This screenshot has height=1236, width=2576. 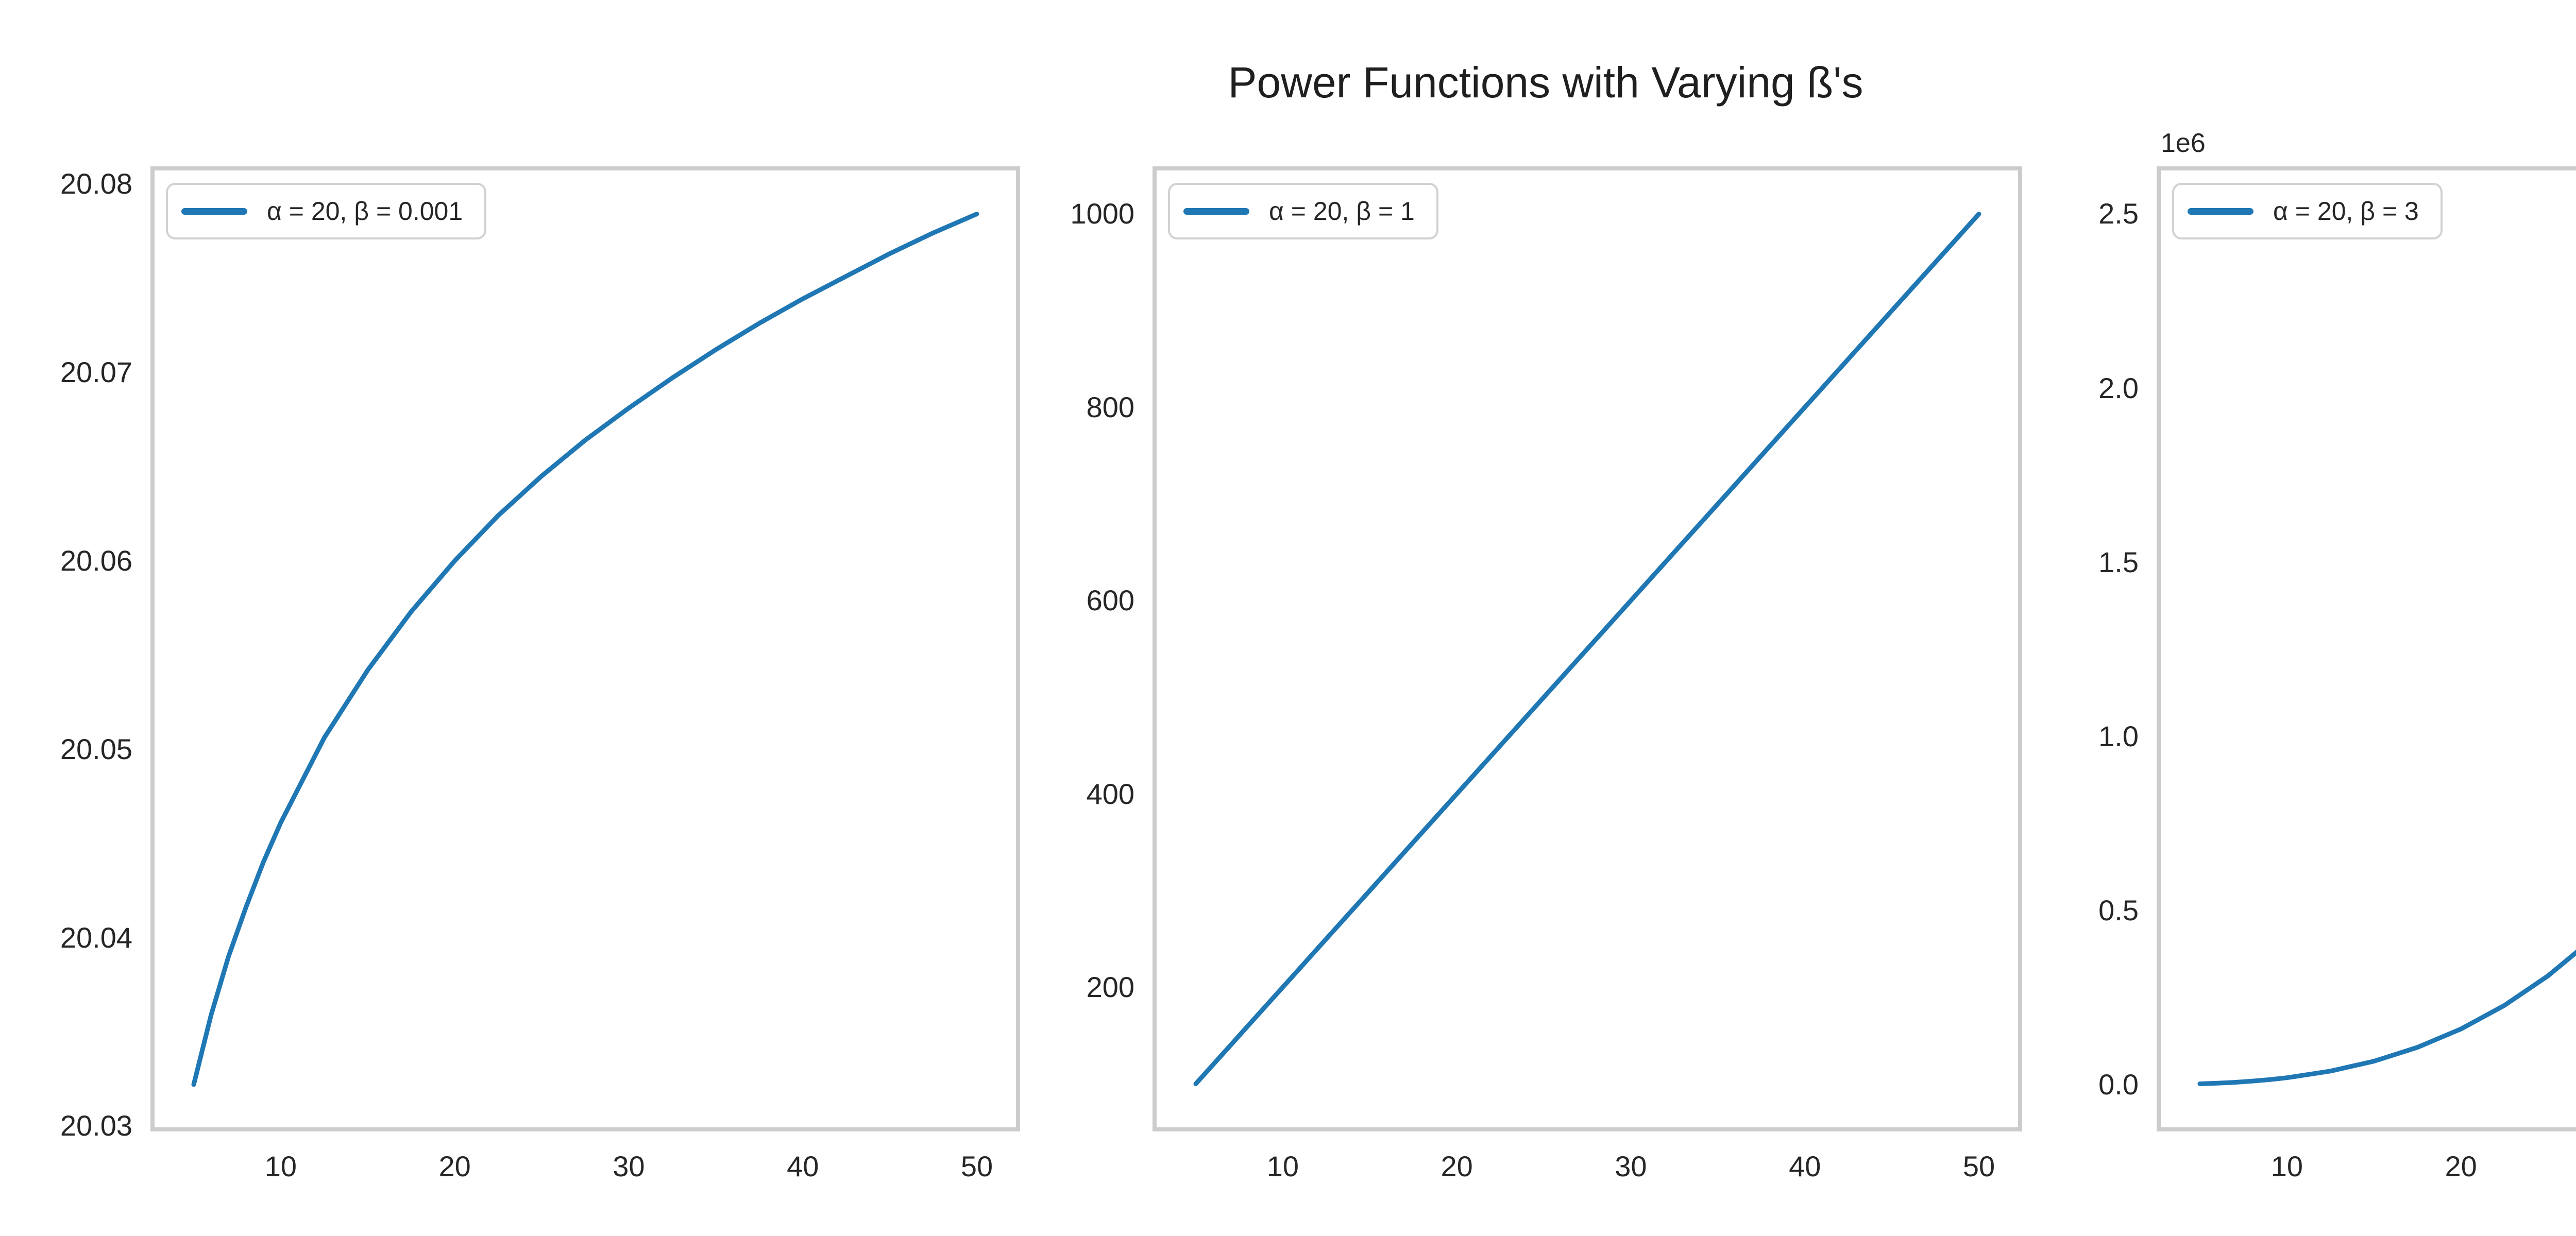 What do you see at coordinates (1545, 82) in the screenshot?
I see `figure-title: Power Functions with Varying ß's` at bounding box center [1545, 82].